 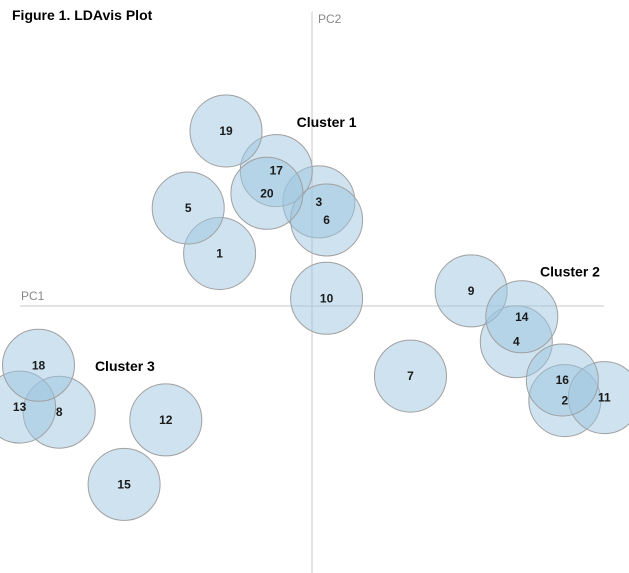 I want to click on topic-label-7: 7, so click(x=410, y=376).